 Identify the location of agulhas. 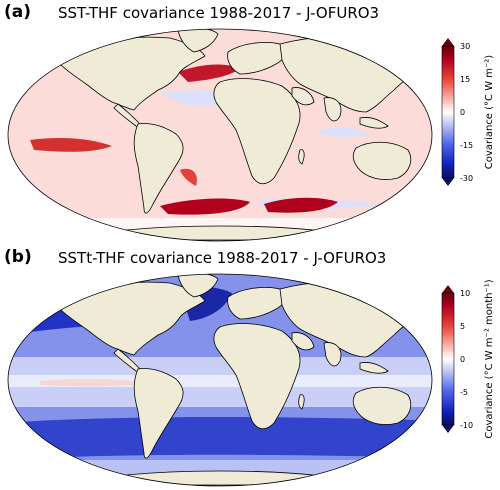
(301, 205).